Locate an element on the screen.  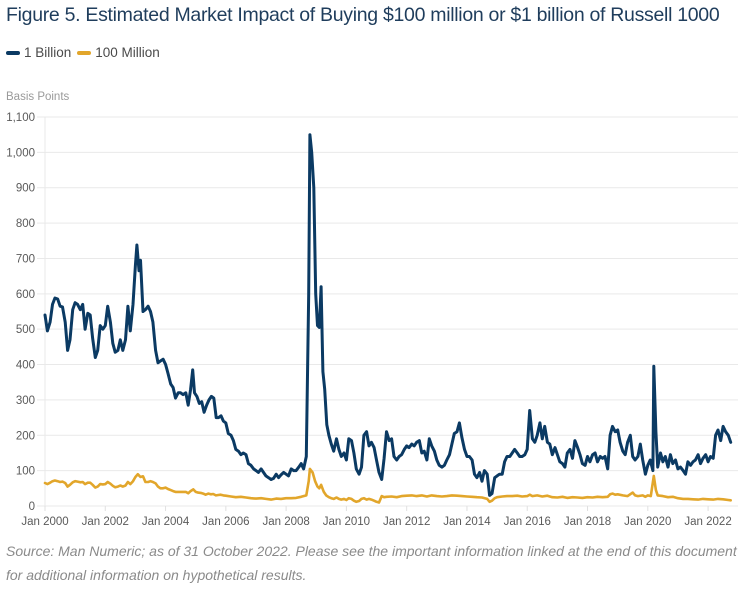
series-line-100-million is located at coordinates (387, 485).